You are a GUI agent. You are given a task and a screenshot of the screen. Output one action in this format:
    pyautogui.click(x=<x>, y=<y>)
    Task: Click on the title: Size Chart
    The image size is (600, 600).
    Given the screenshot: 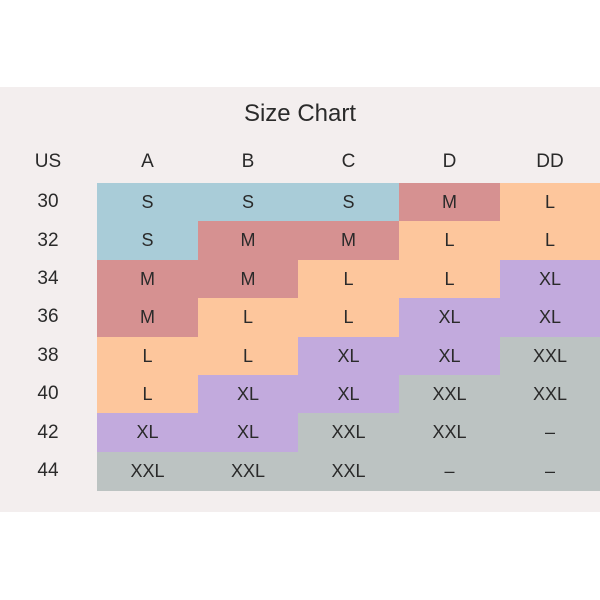 What is the action you would take?
    pyautogui.click(x=300, y=113)
    